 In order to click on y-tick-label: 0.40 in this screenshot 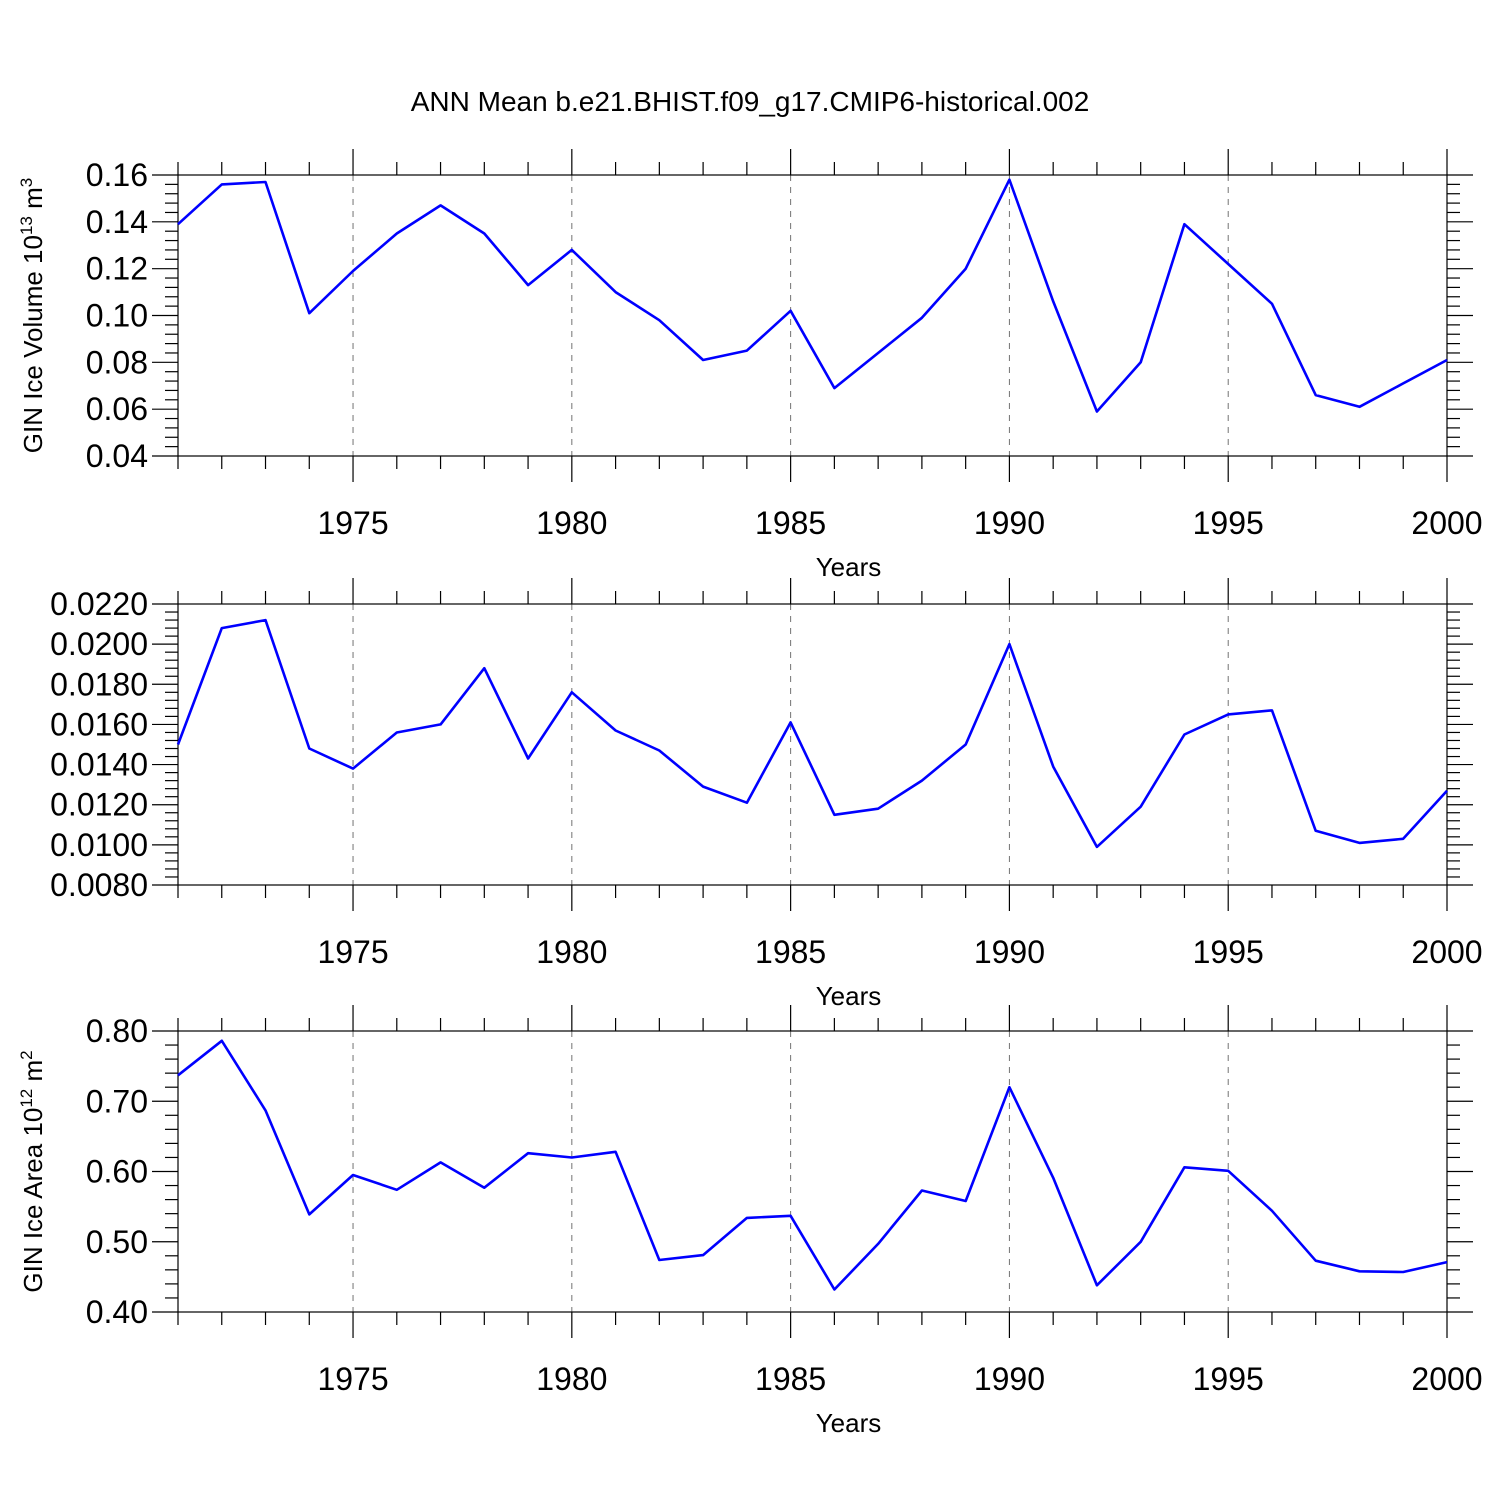, I will do `click(117, 1312)`.